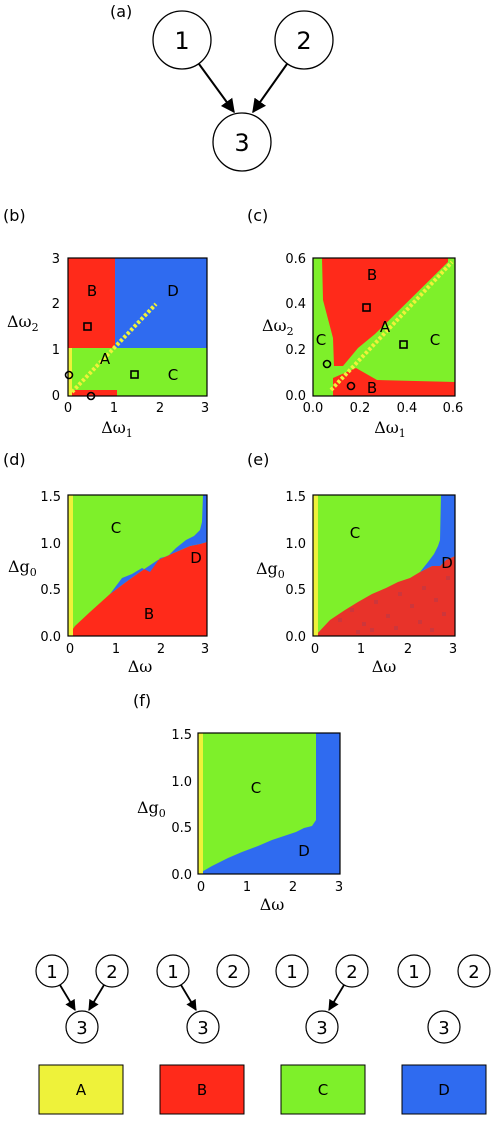 The width and height of the screenshot is (491, 1124). What do you see at coordinates (114, 348) in the screenshot?
I see `region-fill-a-diagonal` at bounding box center [114, 348].